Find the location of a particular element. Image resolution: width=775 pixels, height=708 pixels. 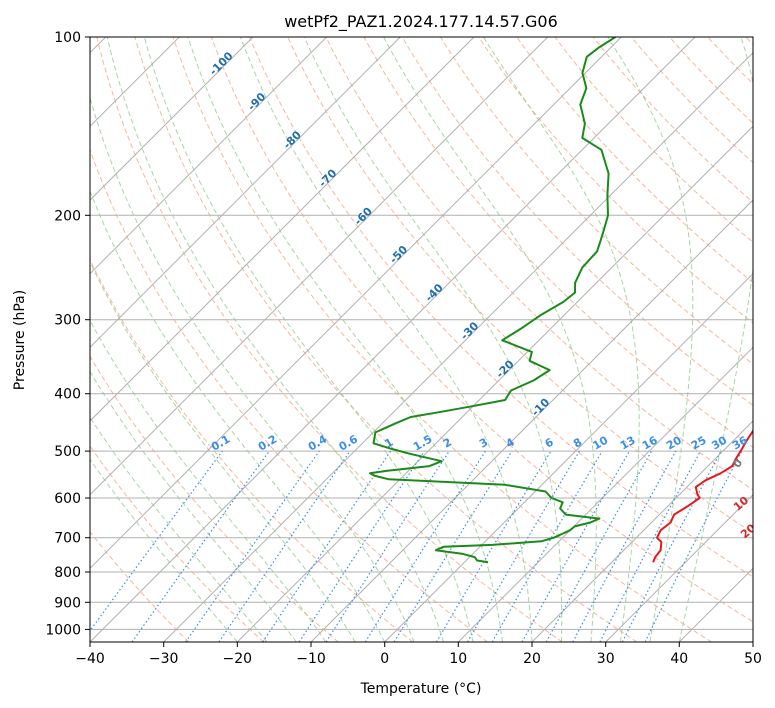

mixing-ratio-label: 0.1 is located at coordinates (220, 443).